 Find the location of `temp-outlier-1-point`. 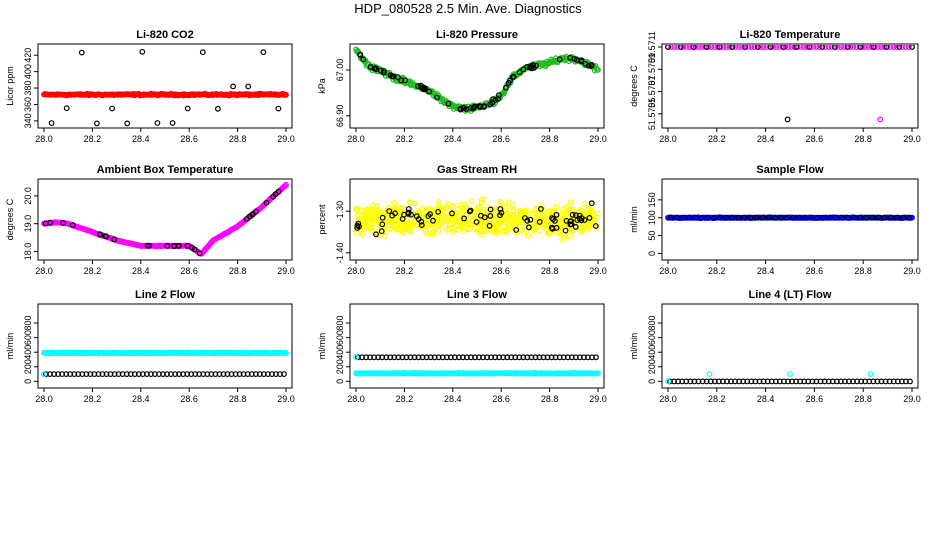

temp-outlier-1-point is located at coordinates (787, 119).